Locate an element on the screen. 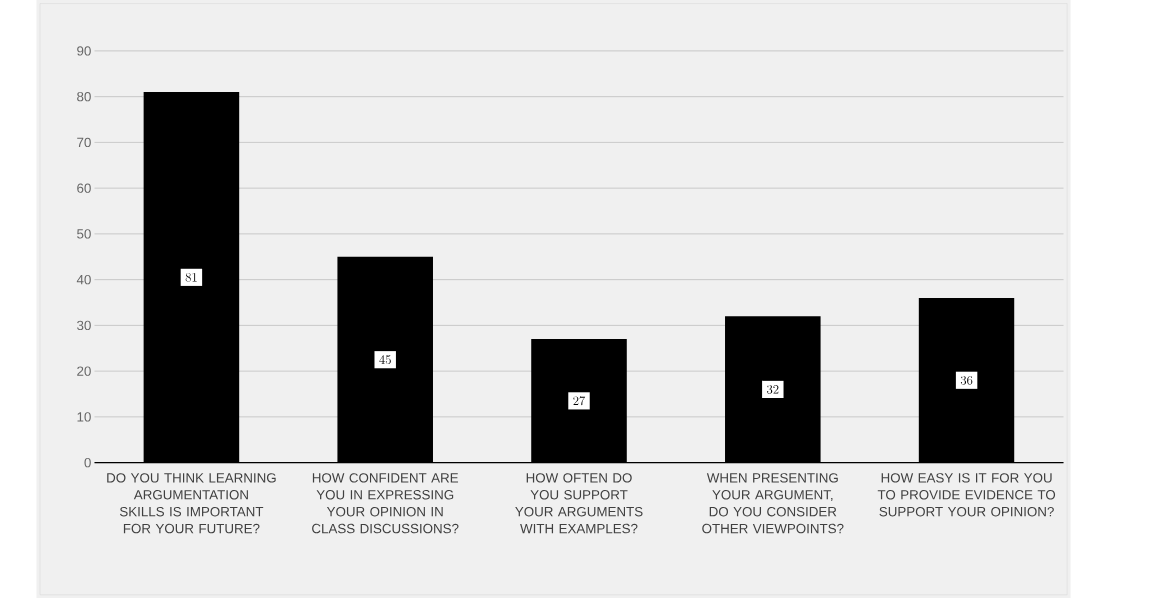  y-tick-label: 20 is located at coordinates (84, 371).